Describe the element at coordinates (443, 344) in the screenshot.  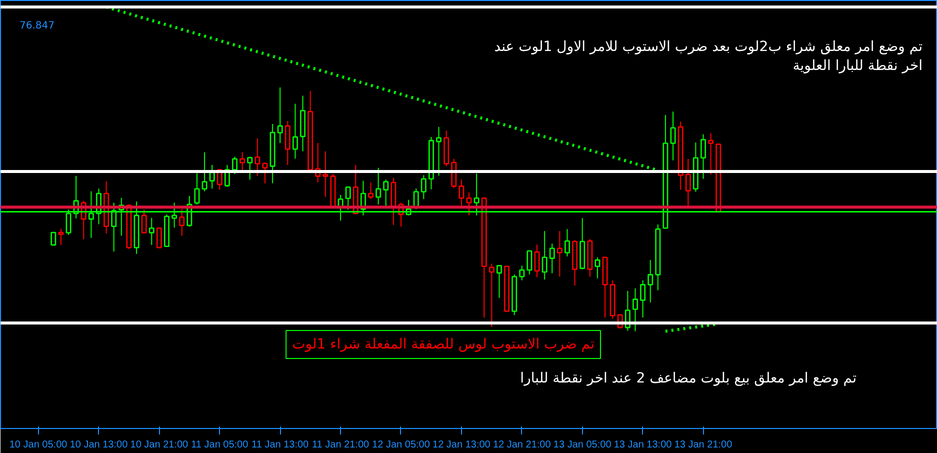
I see `text: تم ضرب الاستوب لوس للصفقة المفعلة شراء 1لوت` at that location.